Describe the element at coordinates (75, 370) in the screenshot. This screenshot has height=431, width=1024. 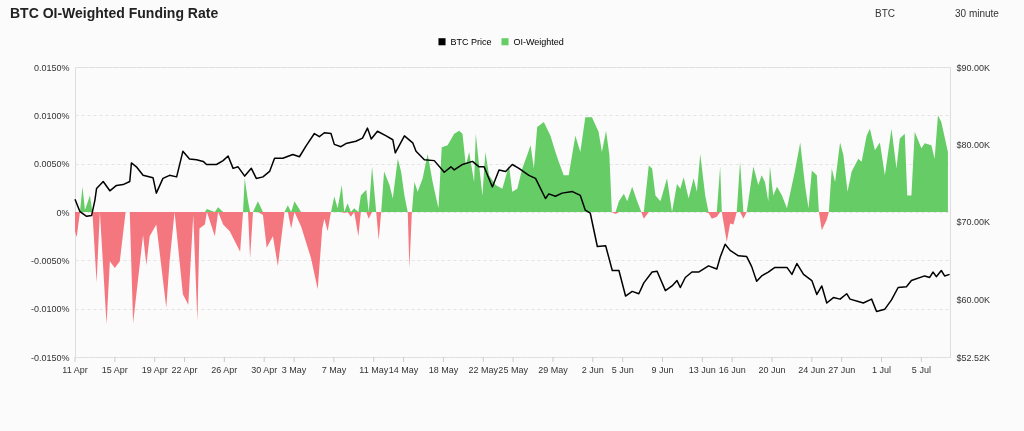
I see `x-tick-label: 11 Apr` at that location.